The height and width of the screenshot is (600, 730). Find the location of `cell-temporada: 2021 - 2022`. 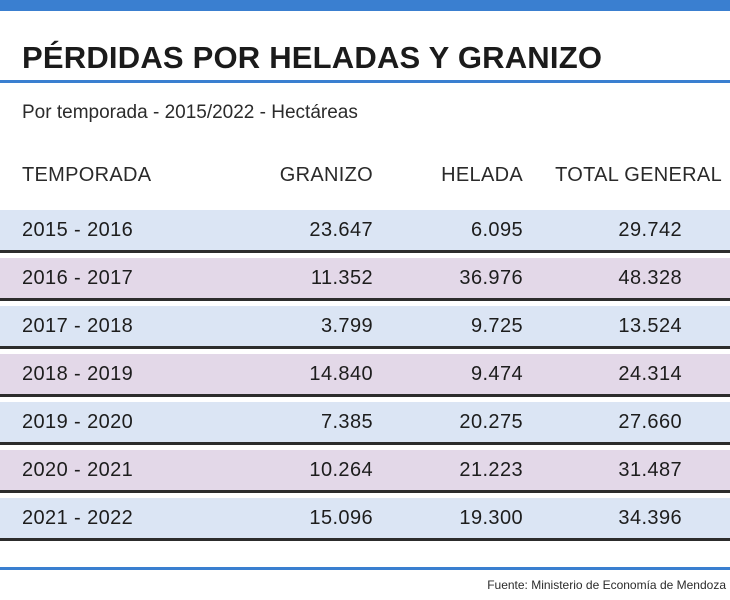

cell-temporada: 2021 - 2022 is located at coordinates (100, 517).